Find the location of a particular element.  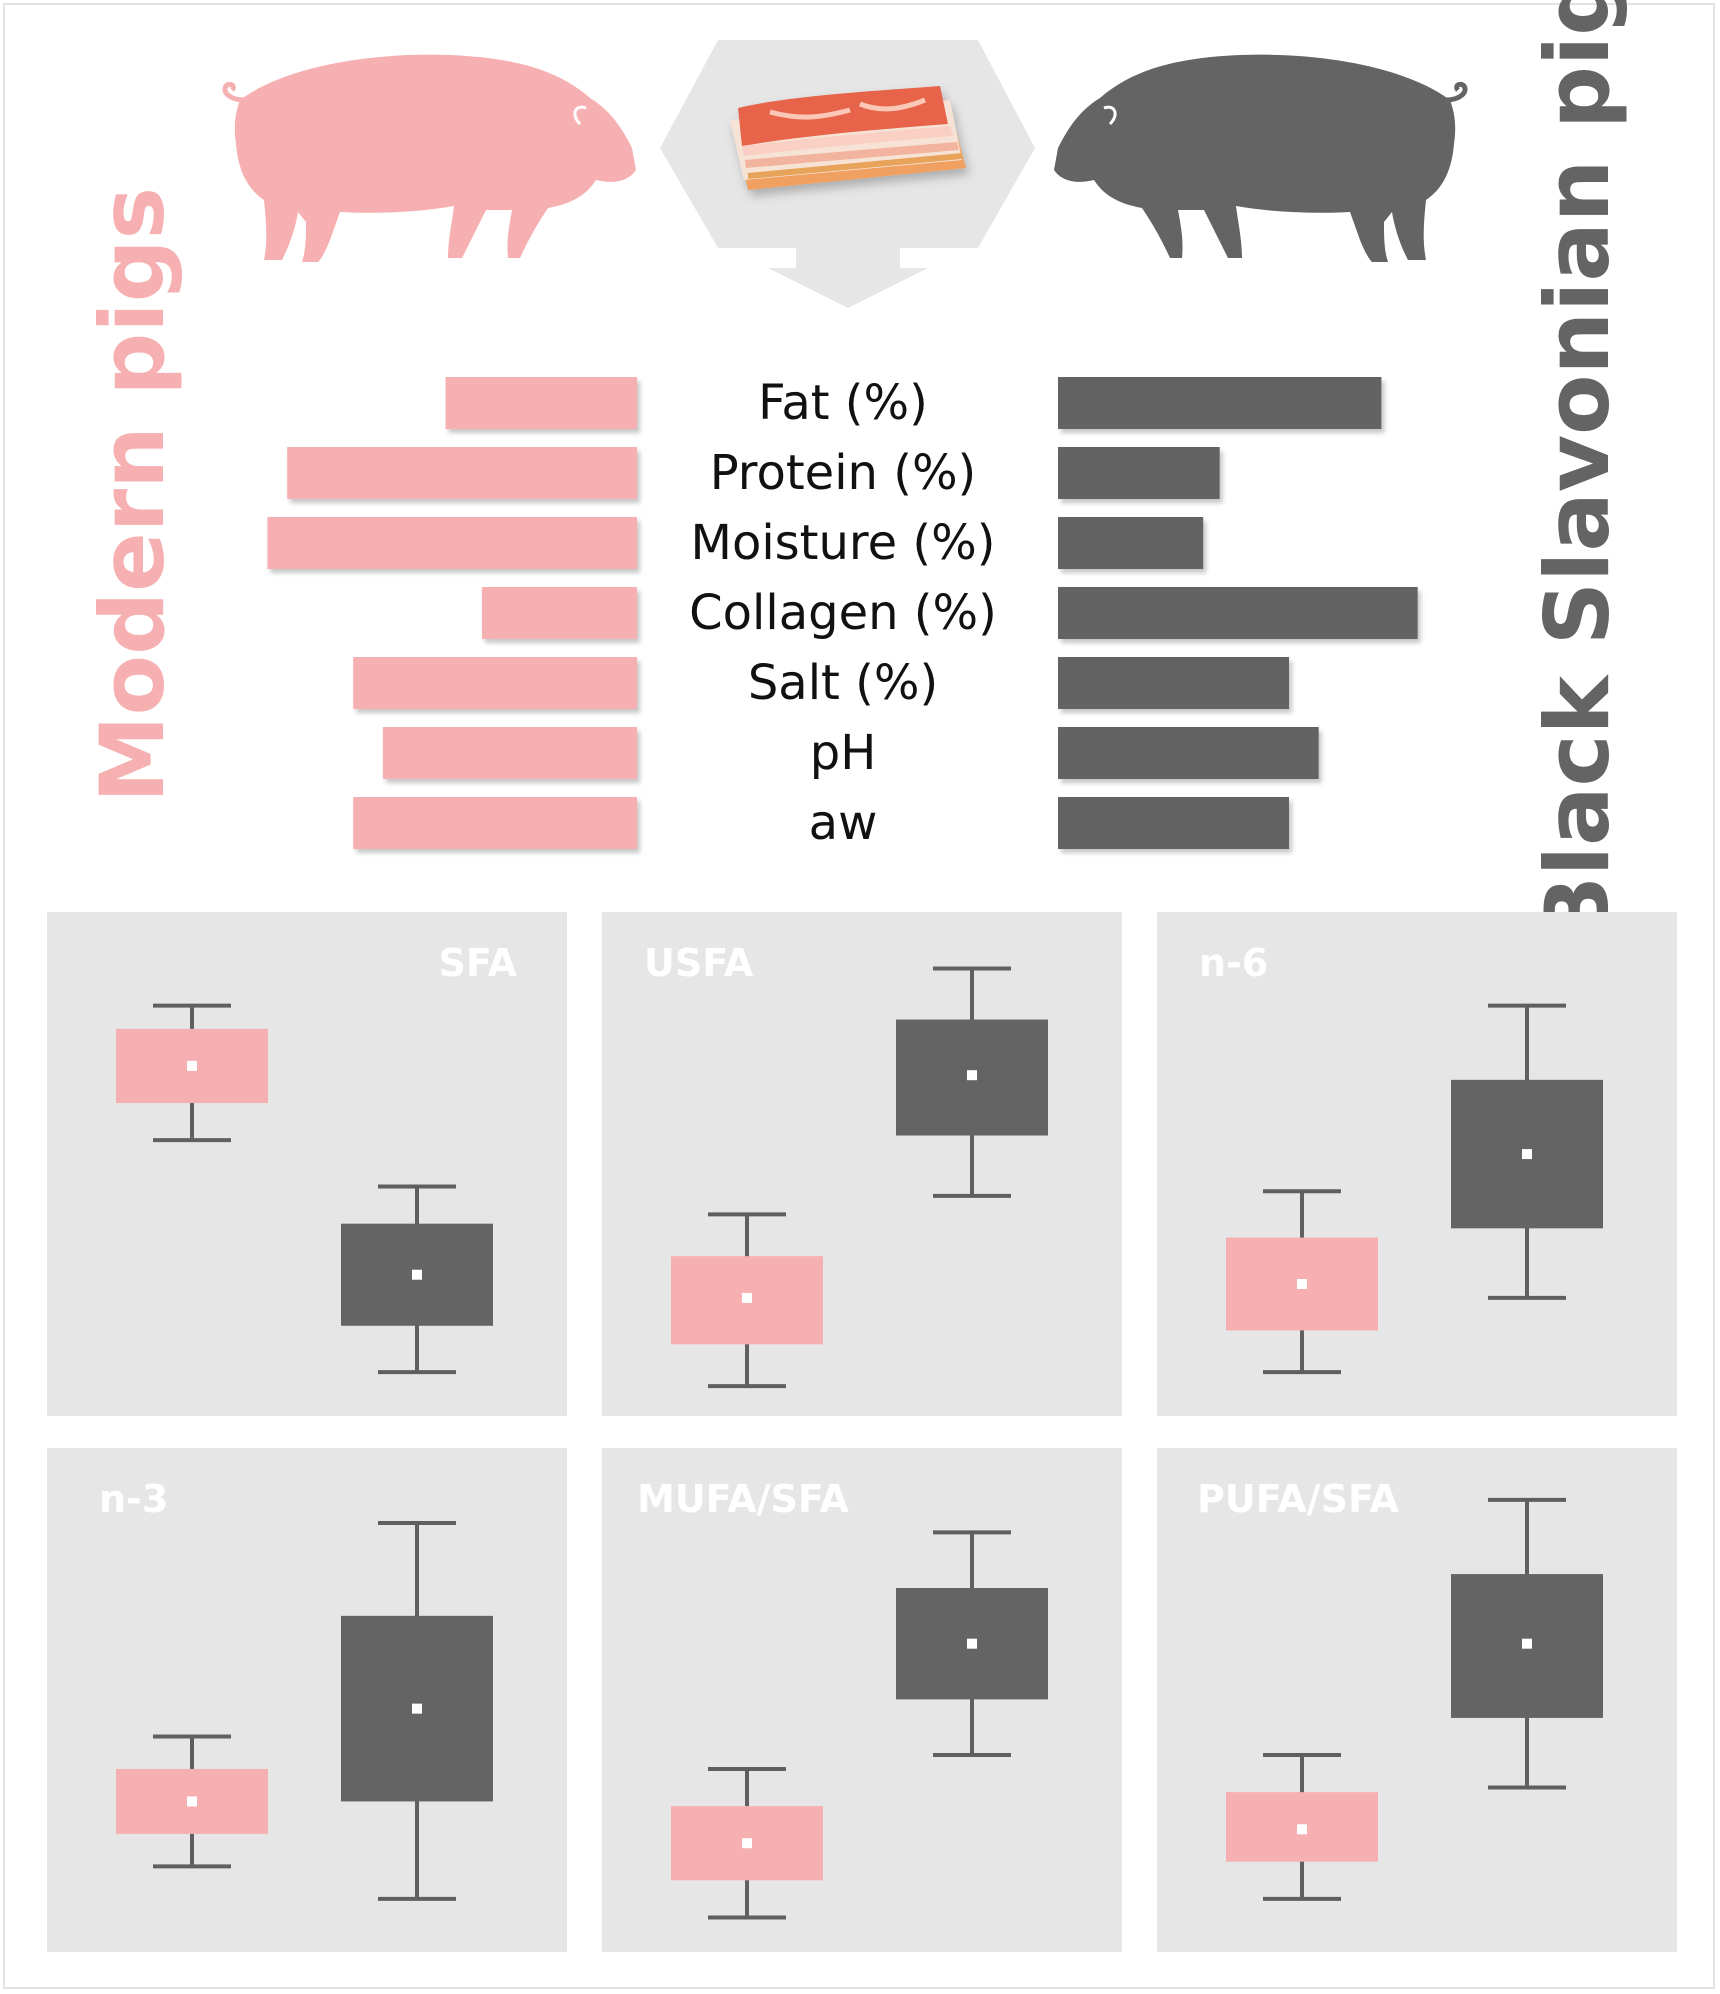

panel-background is located at coordinates (307, 1164).